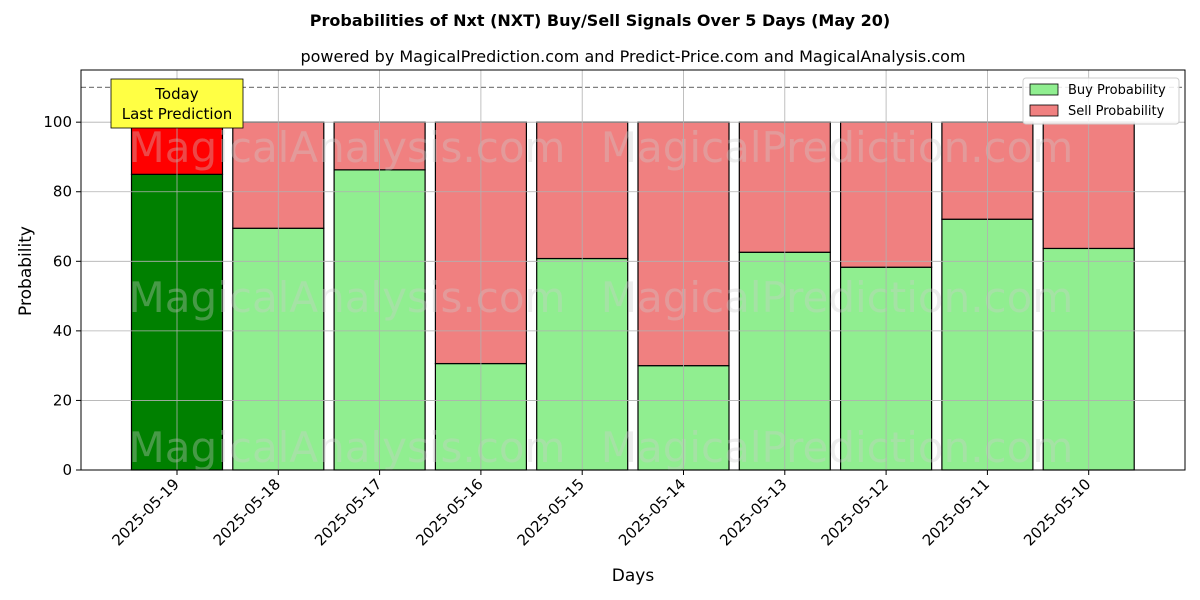 Image resolution: width=1200 pixels, height=600 pixels. What do you see at coordinates (449, 512) in the screenshot?
I see `x-tick-label: 2025-05-16` at bounding box center [449, 512].